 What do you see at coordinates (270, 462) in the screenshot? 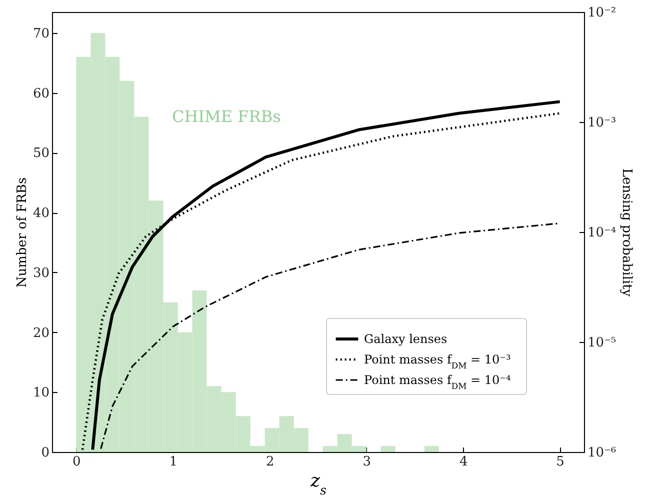
I see `x-tick-label: 2` at bounding box center [270, 462].